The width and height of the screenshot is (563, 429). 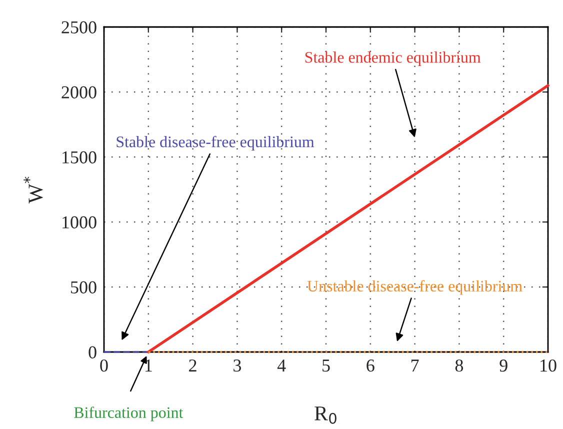 What do you see at coordinates (215, 143) in the screenshot?
I see `text: Stable disease-free equilibrium` at bounding box center [215, 143].